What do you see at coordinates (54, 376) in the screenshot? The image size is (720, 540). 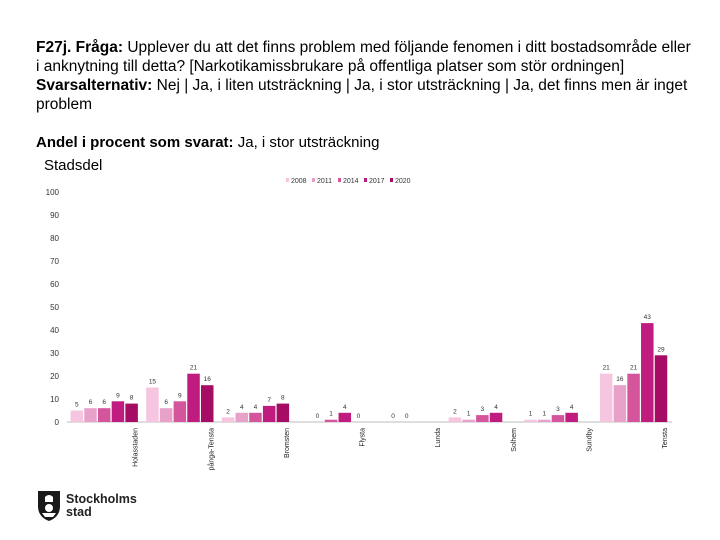 I see `y-tick-label: 20` at bounding box center [54, 376].